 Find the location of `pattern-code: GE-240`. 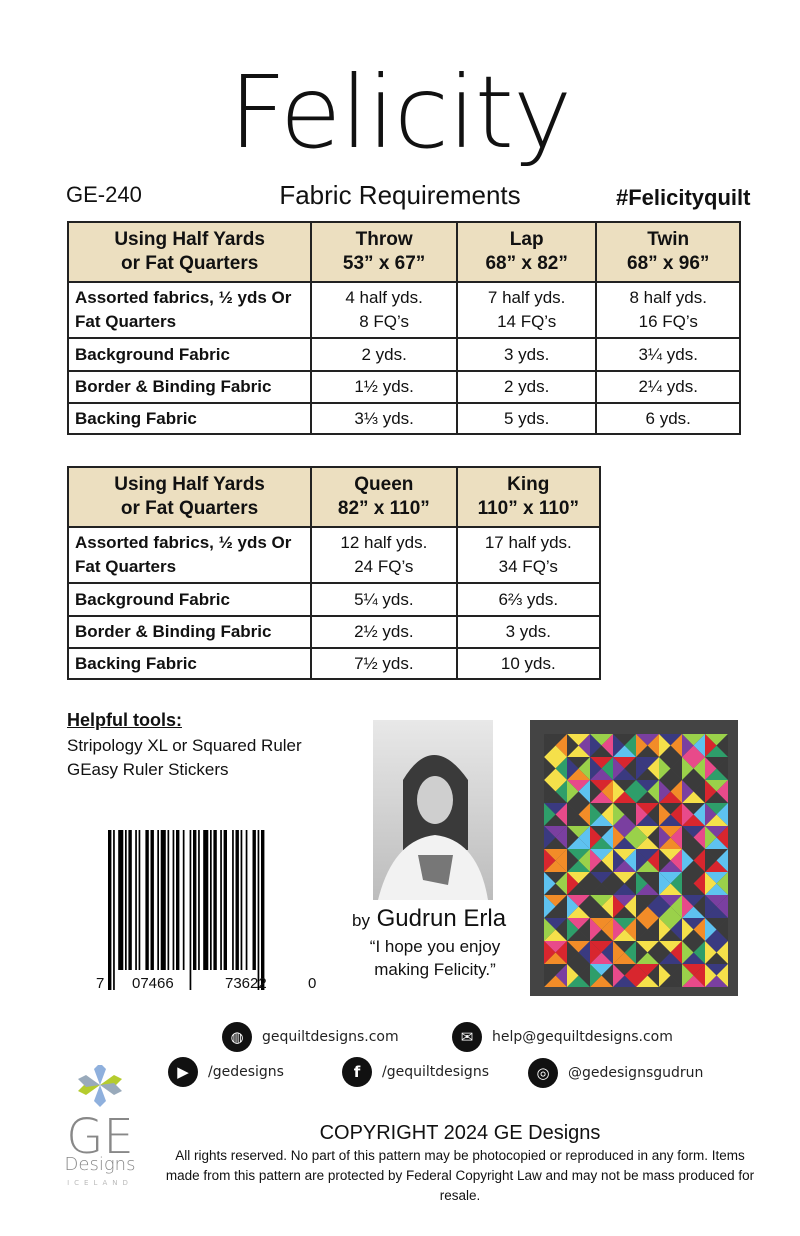

pattern-code: GE-240 is located at coordinates (104, 194).